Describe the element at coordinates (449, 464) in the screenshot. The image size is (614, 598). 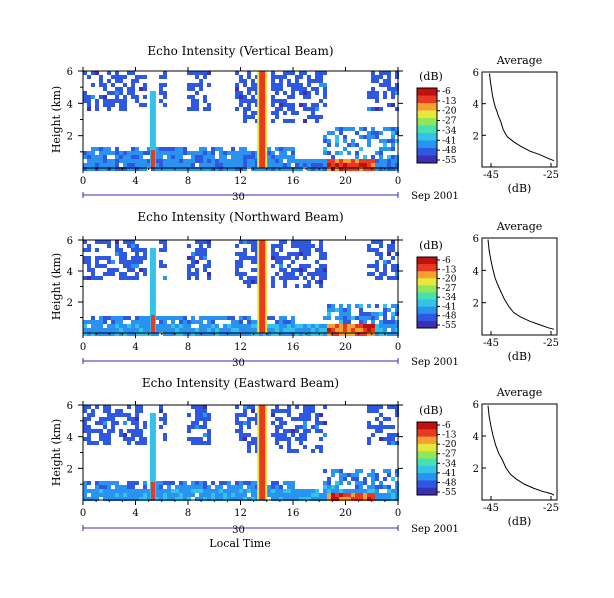
I see `colorbar-tick-label: -34` at that location.